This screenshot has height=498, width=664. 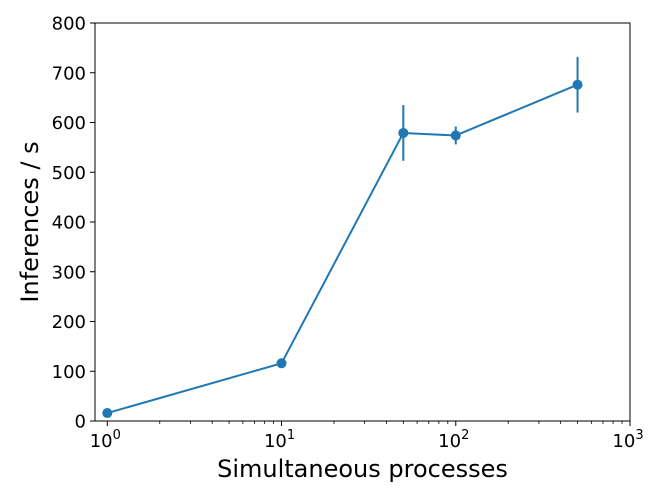 I want to click on x-tick-label: 10¹, so click(x=279, y=440).